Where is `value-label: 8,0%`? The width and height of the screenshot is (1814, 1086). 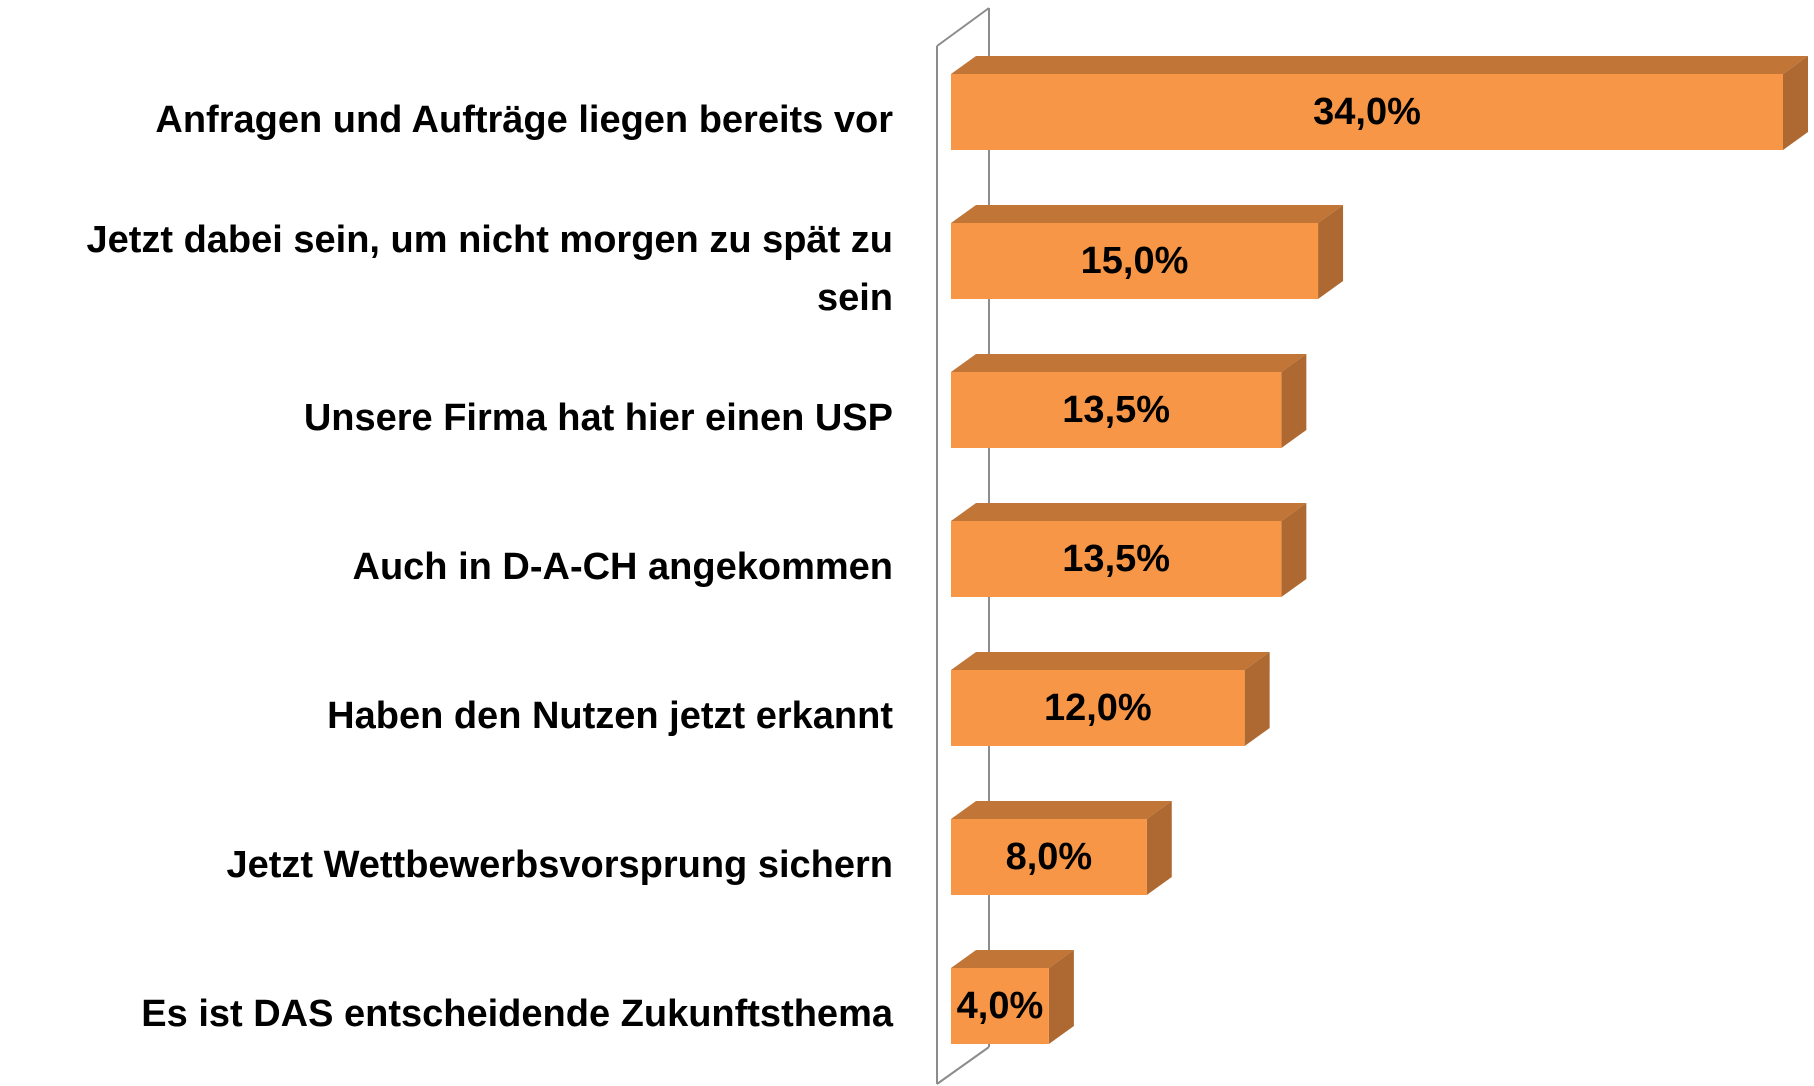 value-label: 8,0% is located at coordinates (1049, 857).